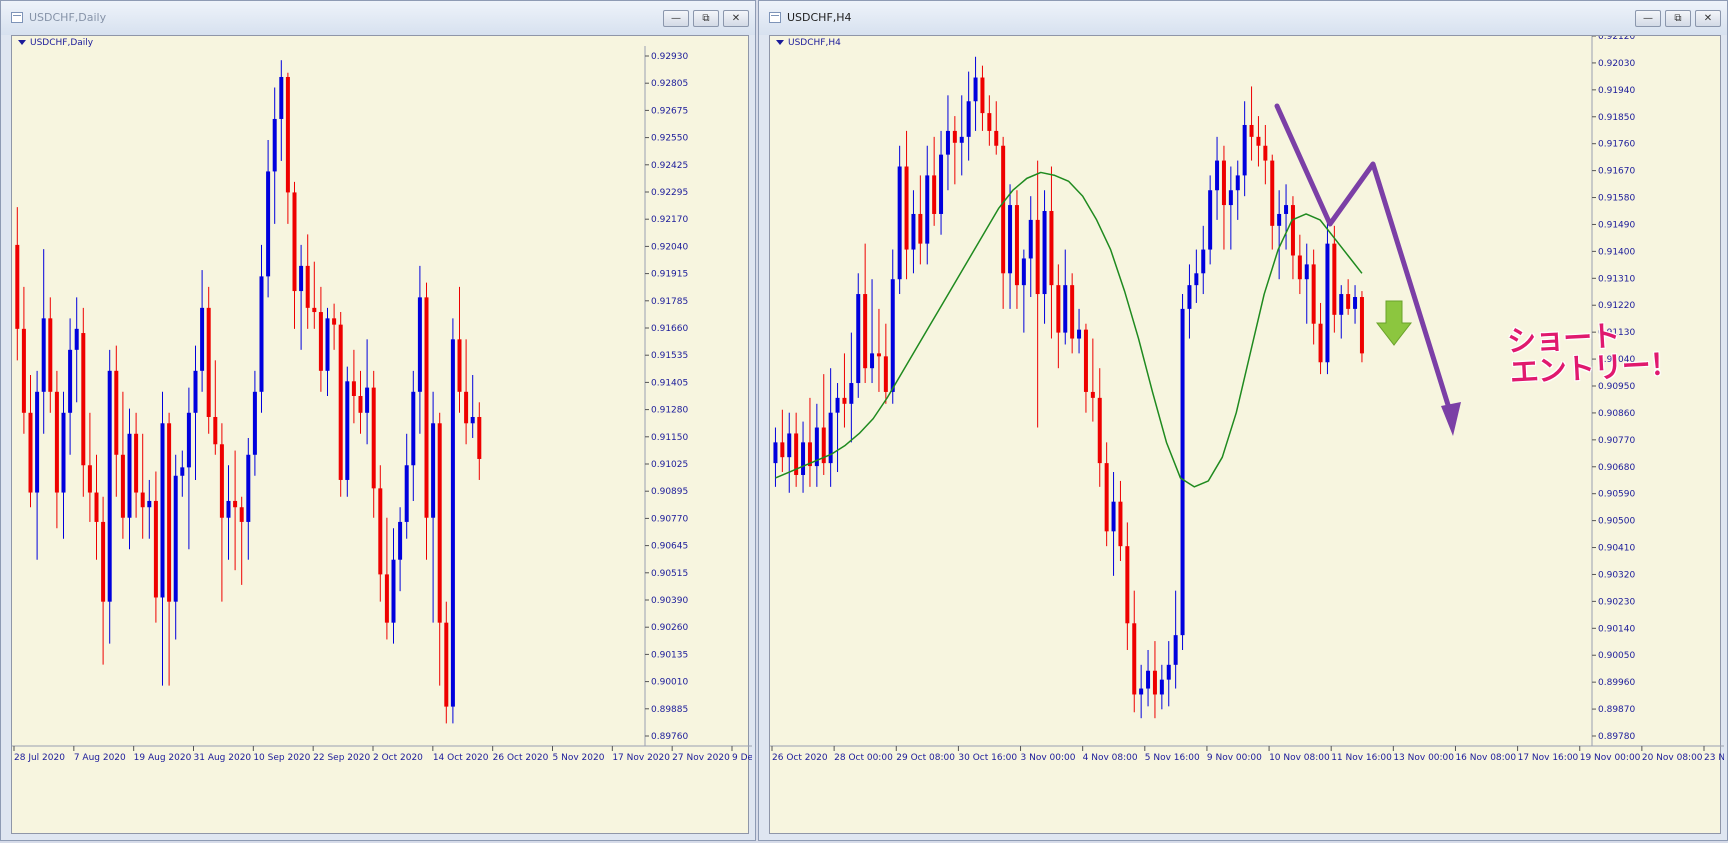 This screenshot has width=1728, height=843. What do you see at coordinates (1616, 360) in the screenshot?
I see `y-tick-label: 0.91040` at bounding box center [1616, 360].